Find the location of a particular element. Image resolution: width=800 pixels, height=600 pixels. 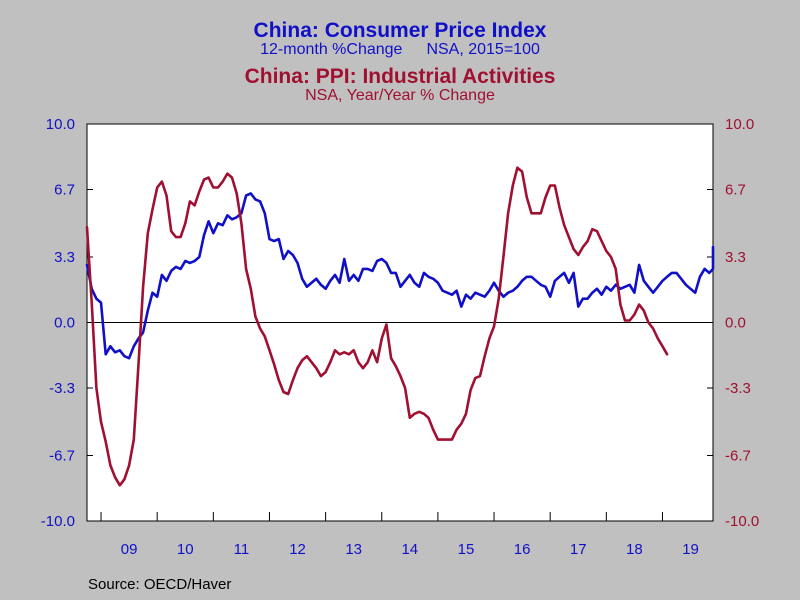

y-tick-label-left: 3.3 is located at coordinates (64, 257).